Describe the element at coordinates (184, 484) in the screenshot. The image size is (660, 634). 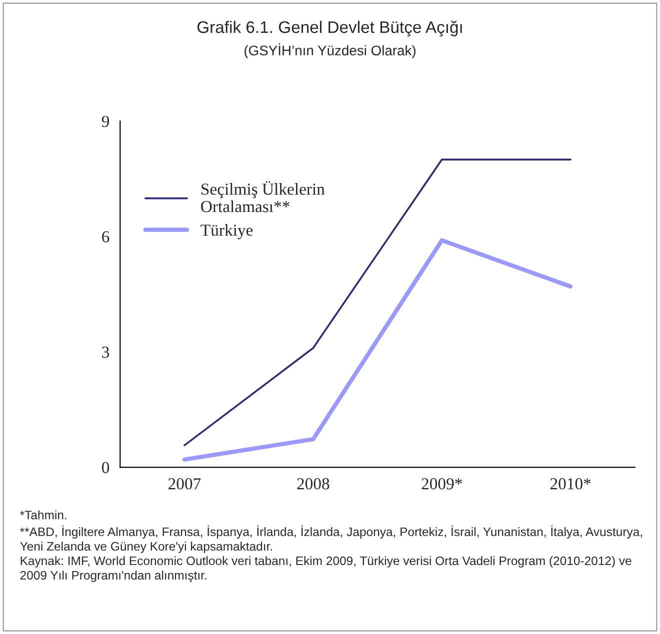
I see `x-tick-label: 2007` at that location.